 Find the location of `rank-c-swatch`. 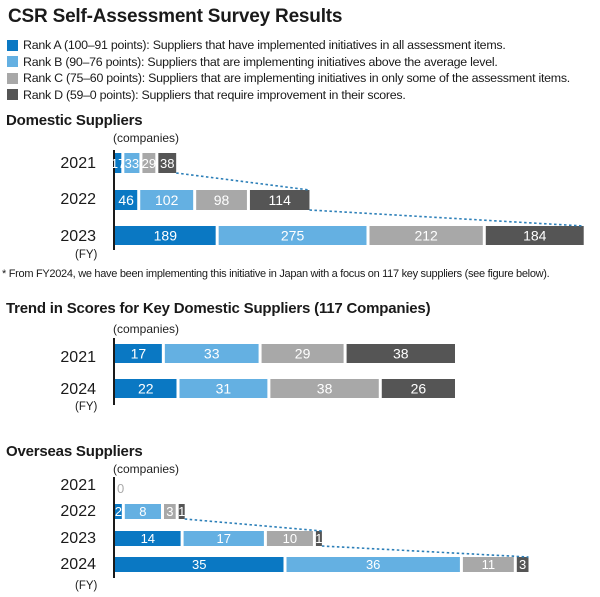

rank-c-swatch is located at coordinates (12, 78).